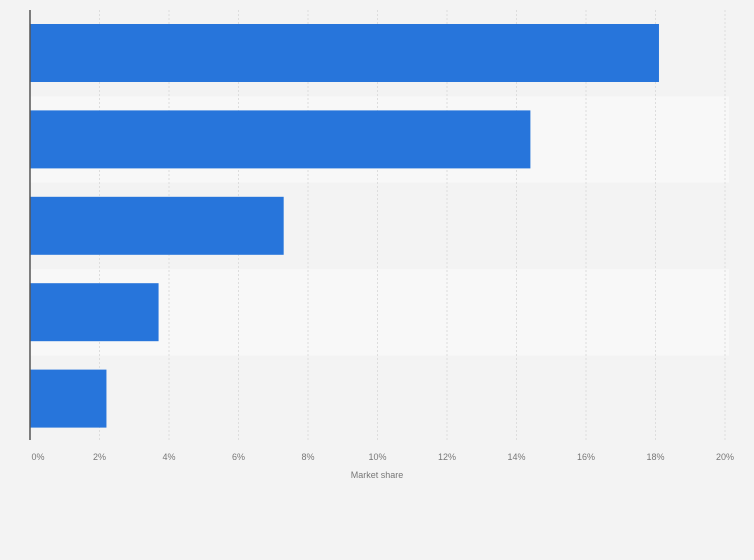 Image resolution: width=754 pixels, height=560 pixels. What do you see at coordinates (447, 457) in the screenshot?
I see `x-tick-label: 12%` at bounding box center [447, 457].